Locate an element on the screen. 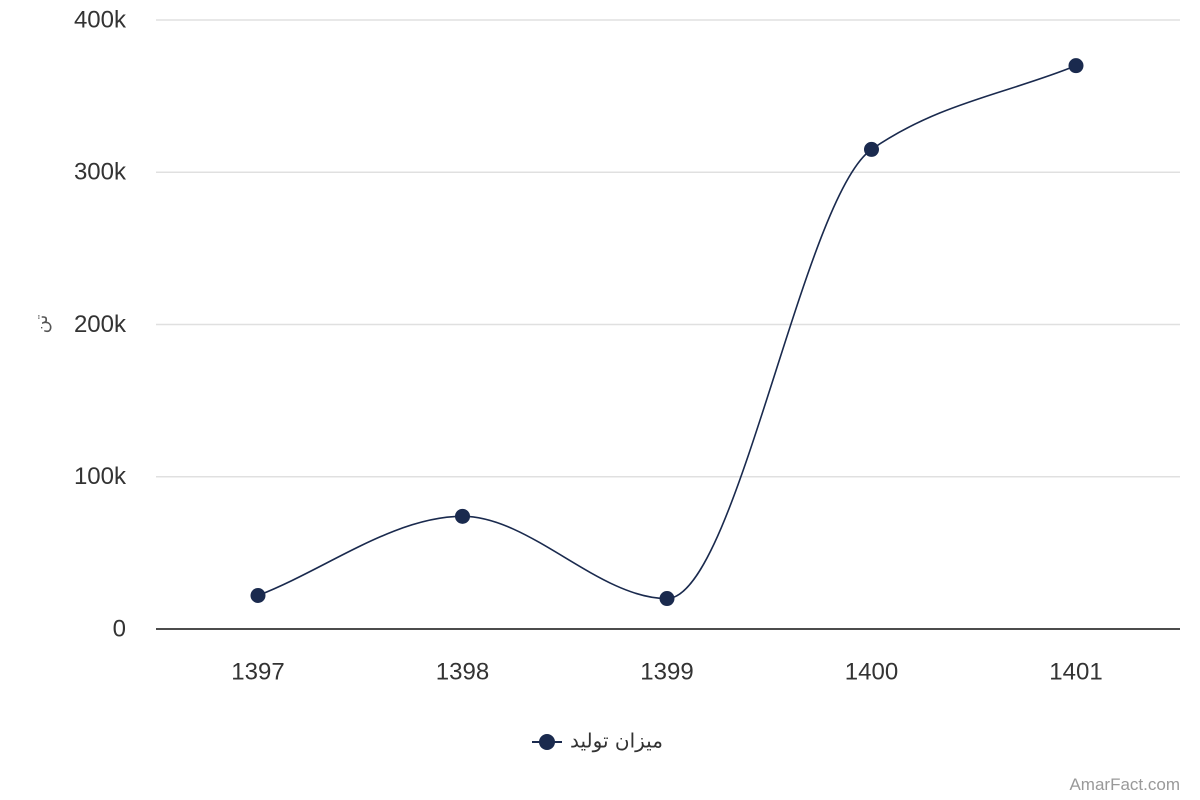 Image resolution: width=1200 pixels, height=800 pixels. x-tick-label: 1401 is located at coordinates (1075, 671).